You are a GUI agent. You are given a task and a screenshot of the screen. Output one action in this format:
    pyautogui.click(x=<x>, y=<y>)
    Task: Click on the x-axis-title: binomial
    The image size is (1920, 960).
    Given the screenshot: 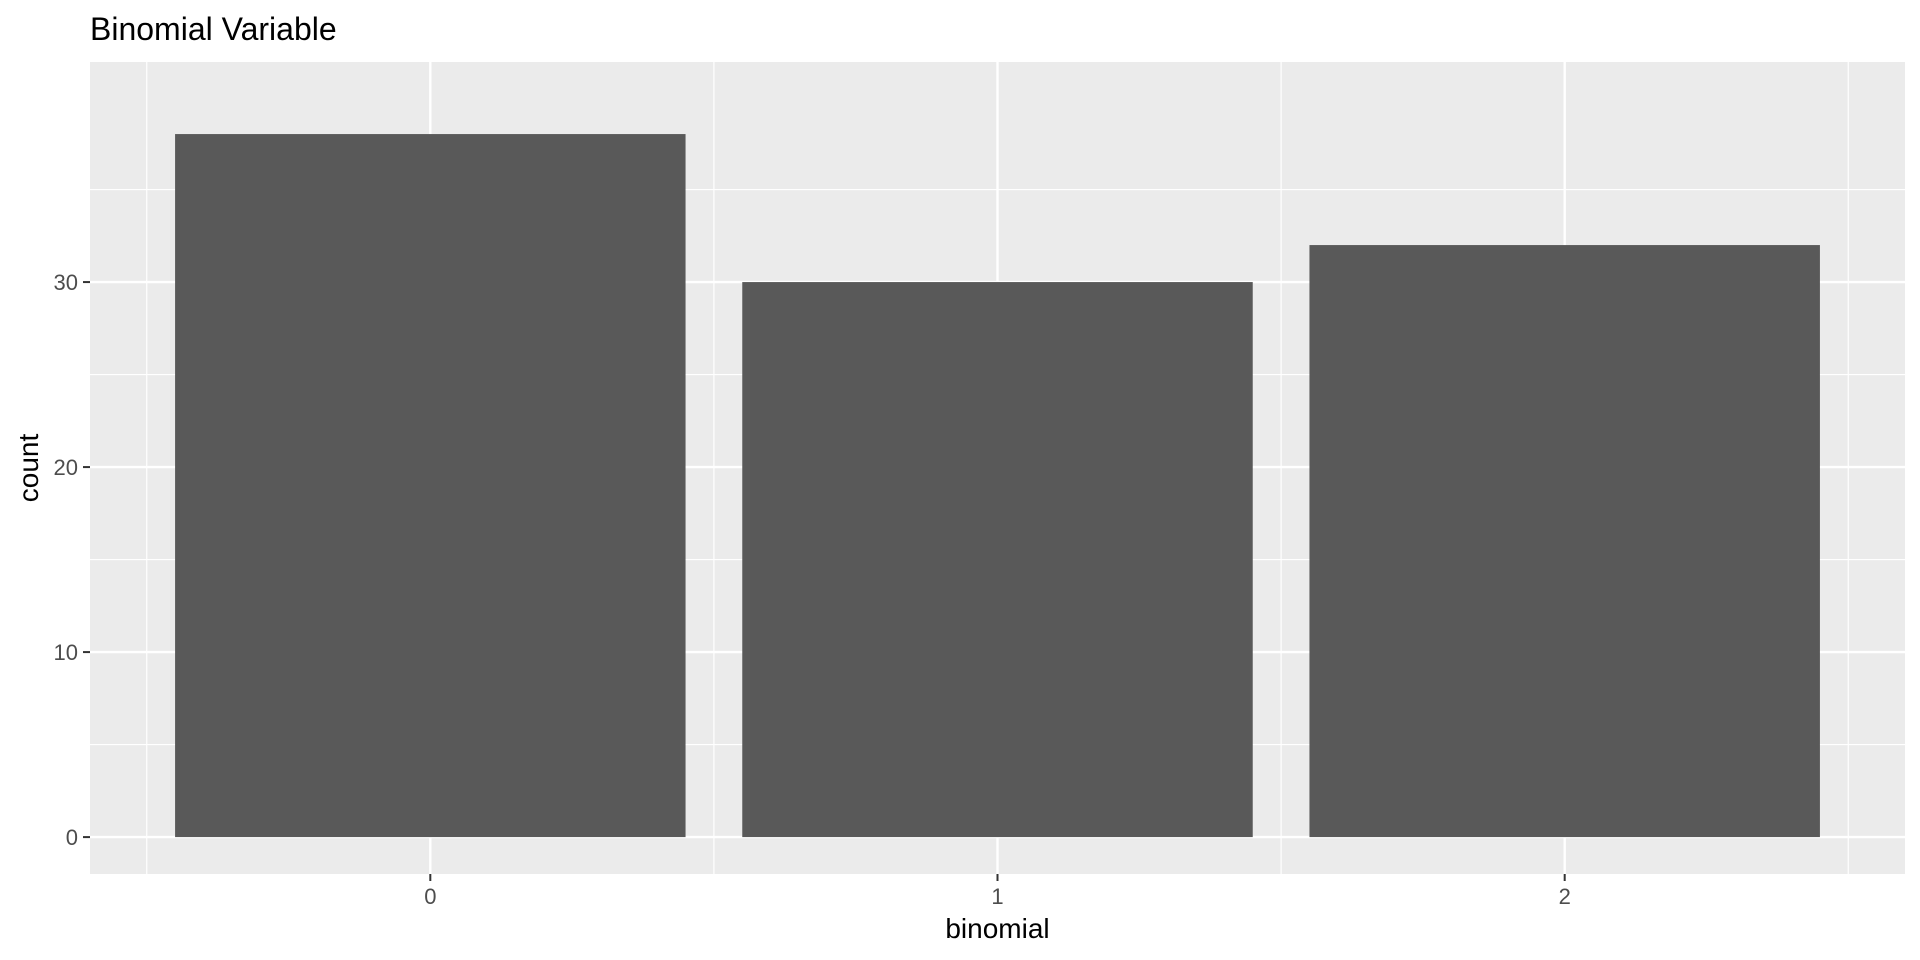 What is the action you would take?
    pyautogui.click(x=997, y=928)
    